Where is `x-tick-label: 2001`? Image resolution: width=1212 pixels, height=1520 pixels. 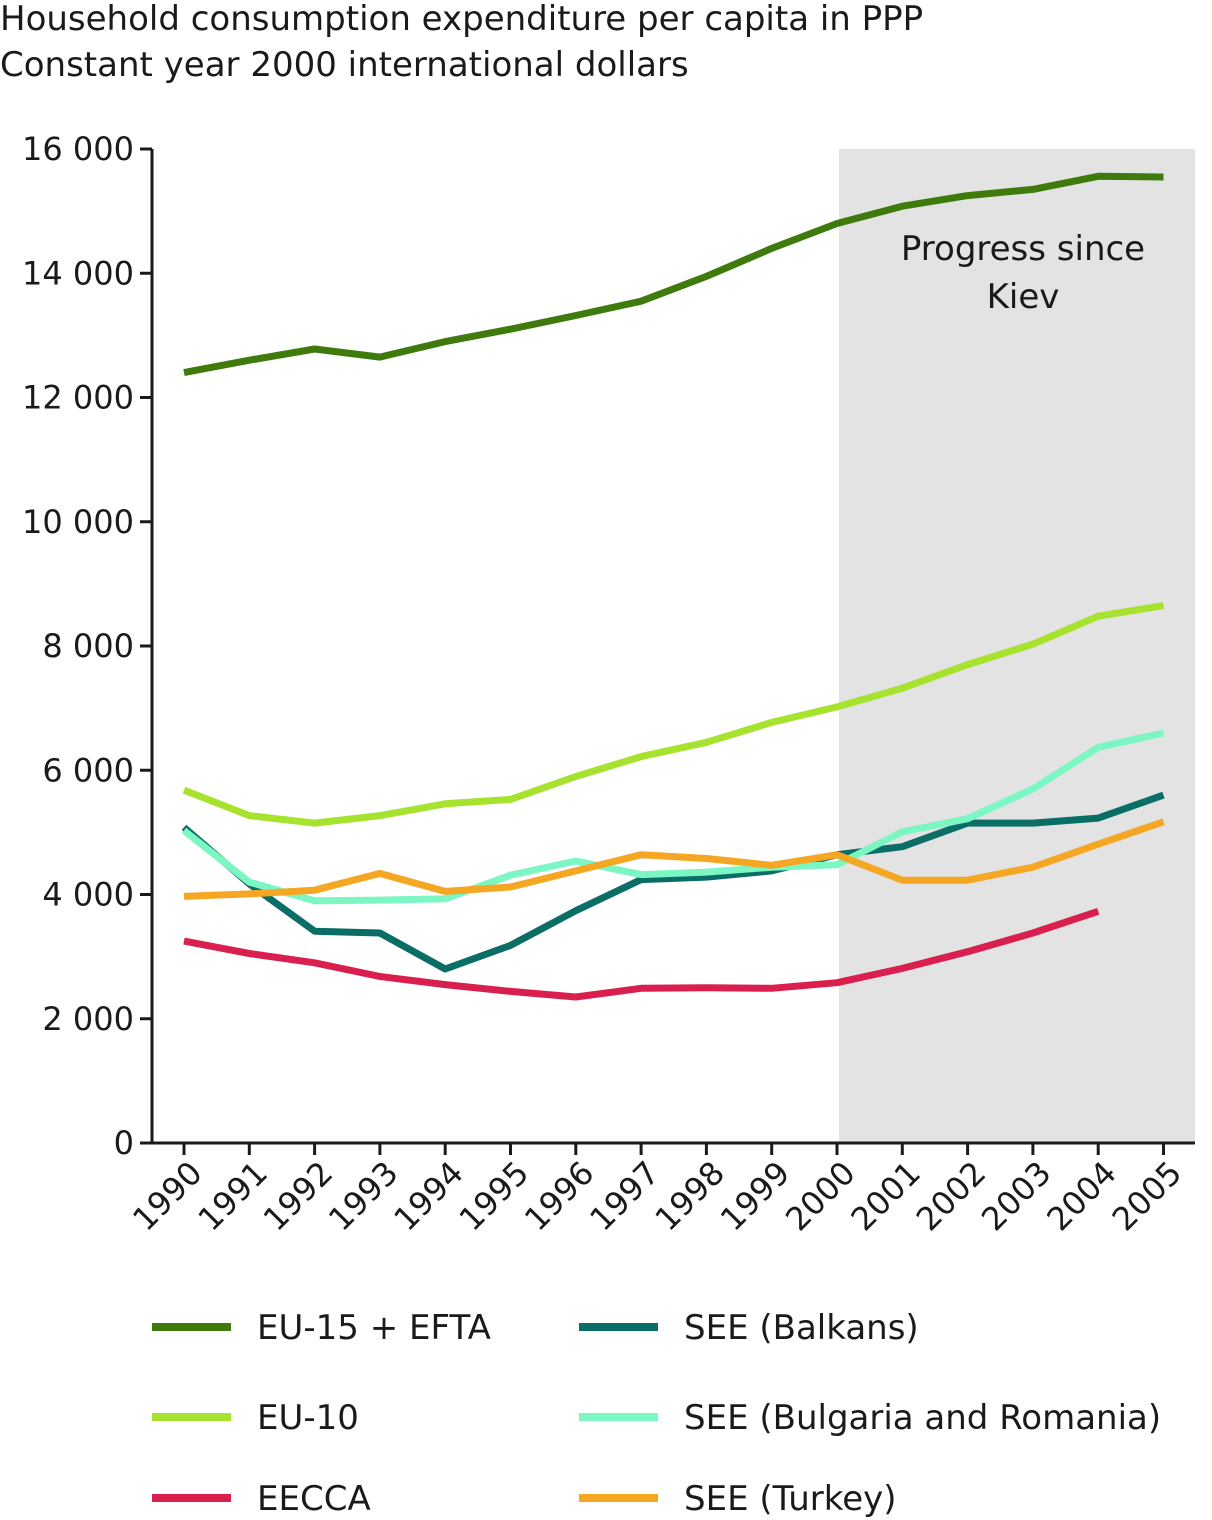 x-tick-label: 2001 is located at coordinates (886, 1196).